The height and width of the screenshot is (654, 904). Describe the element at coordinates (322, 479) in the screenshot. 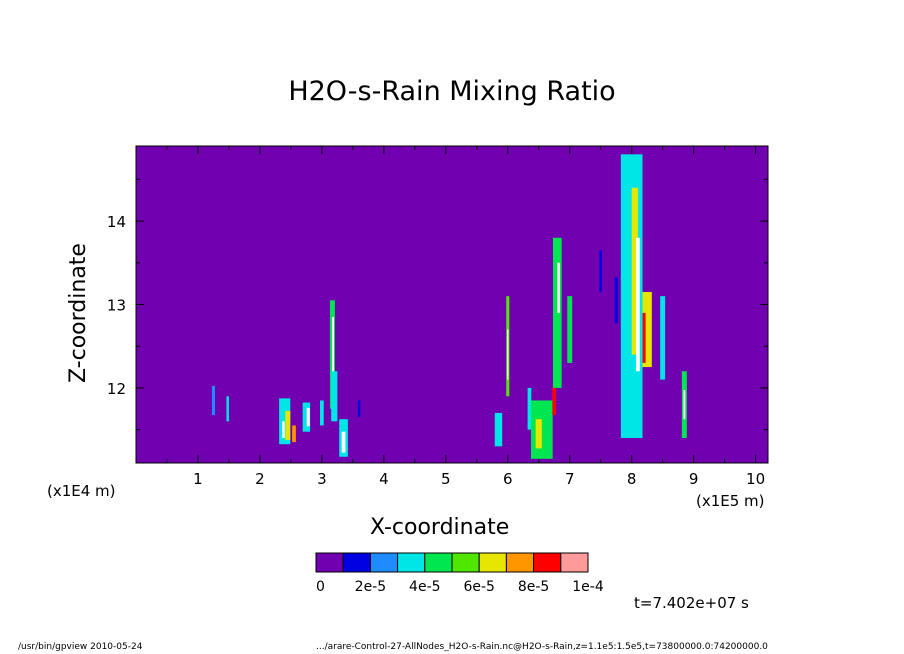

I see `x-tick-label: 3` at that location.